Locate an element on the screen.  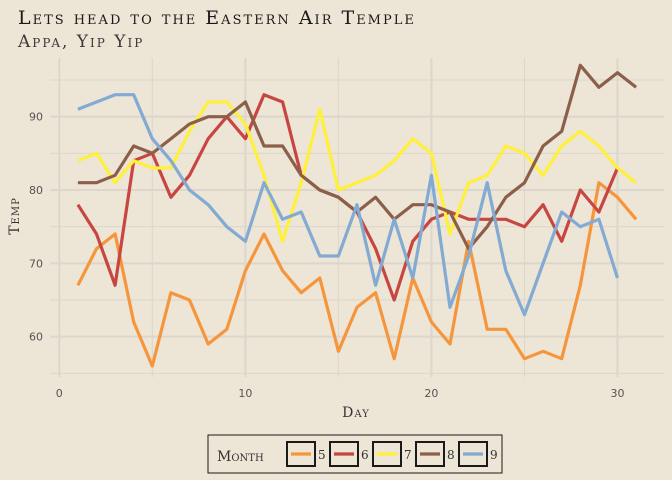
legend: Month 5 6 7 8 9 is located at coordinates (355, 454).